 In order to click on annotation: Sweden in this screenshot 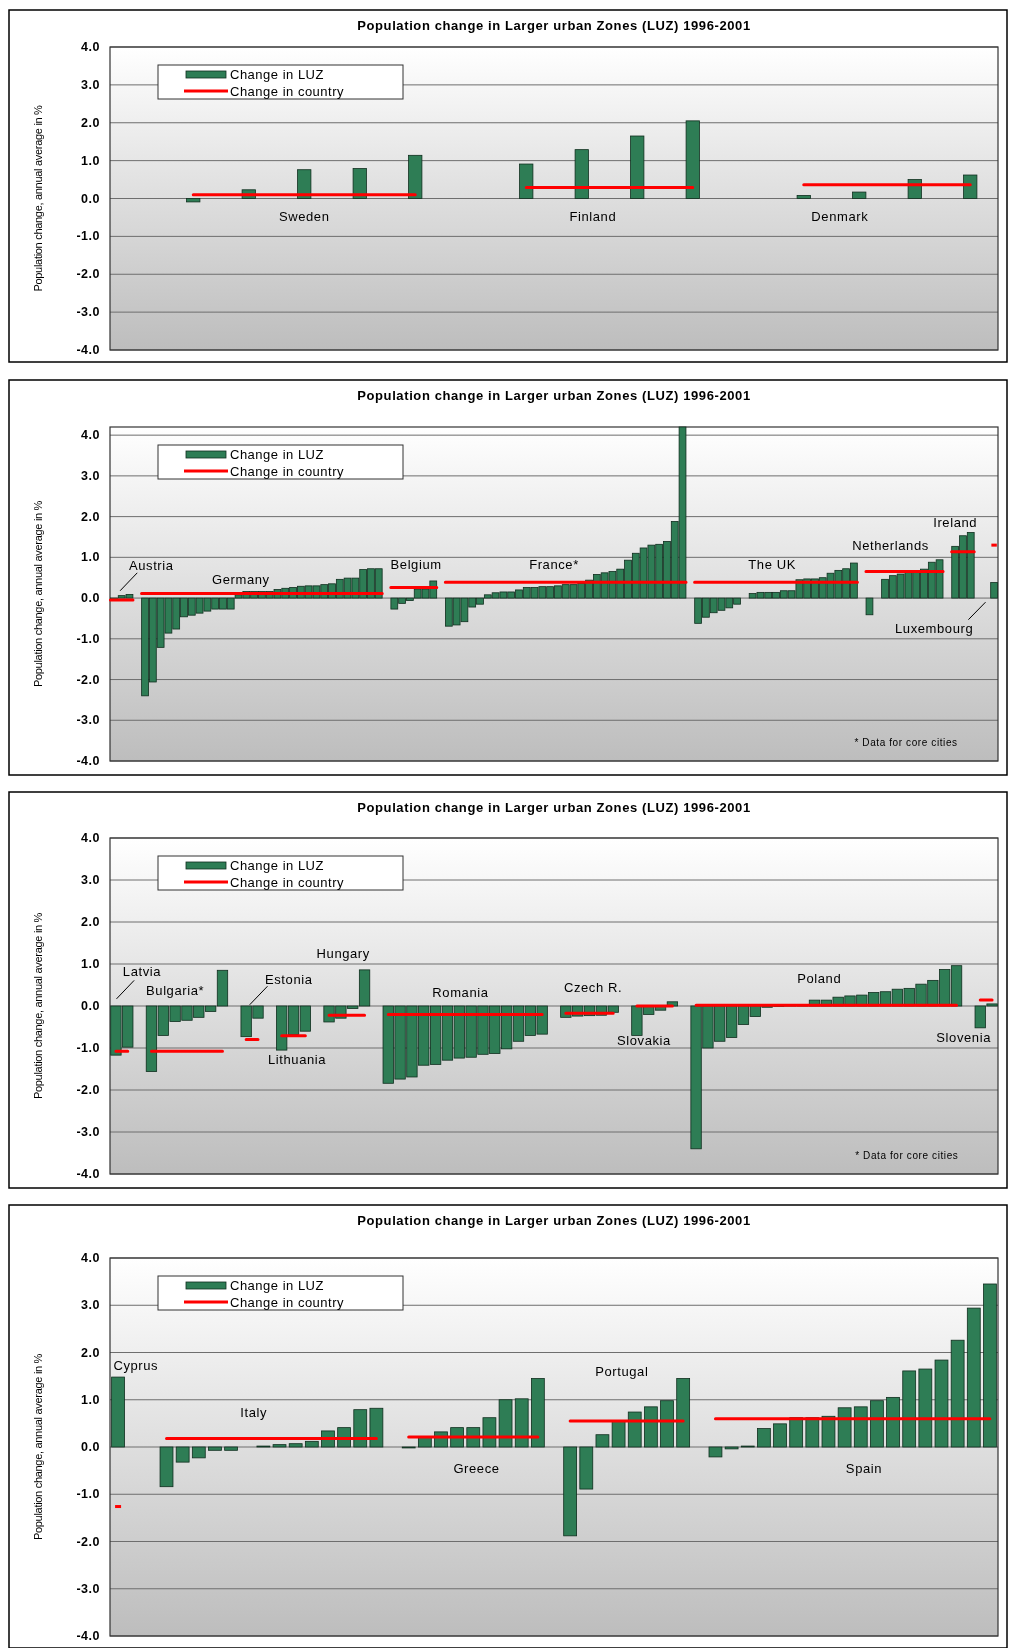, I will do `click(304, 217)`.